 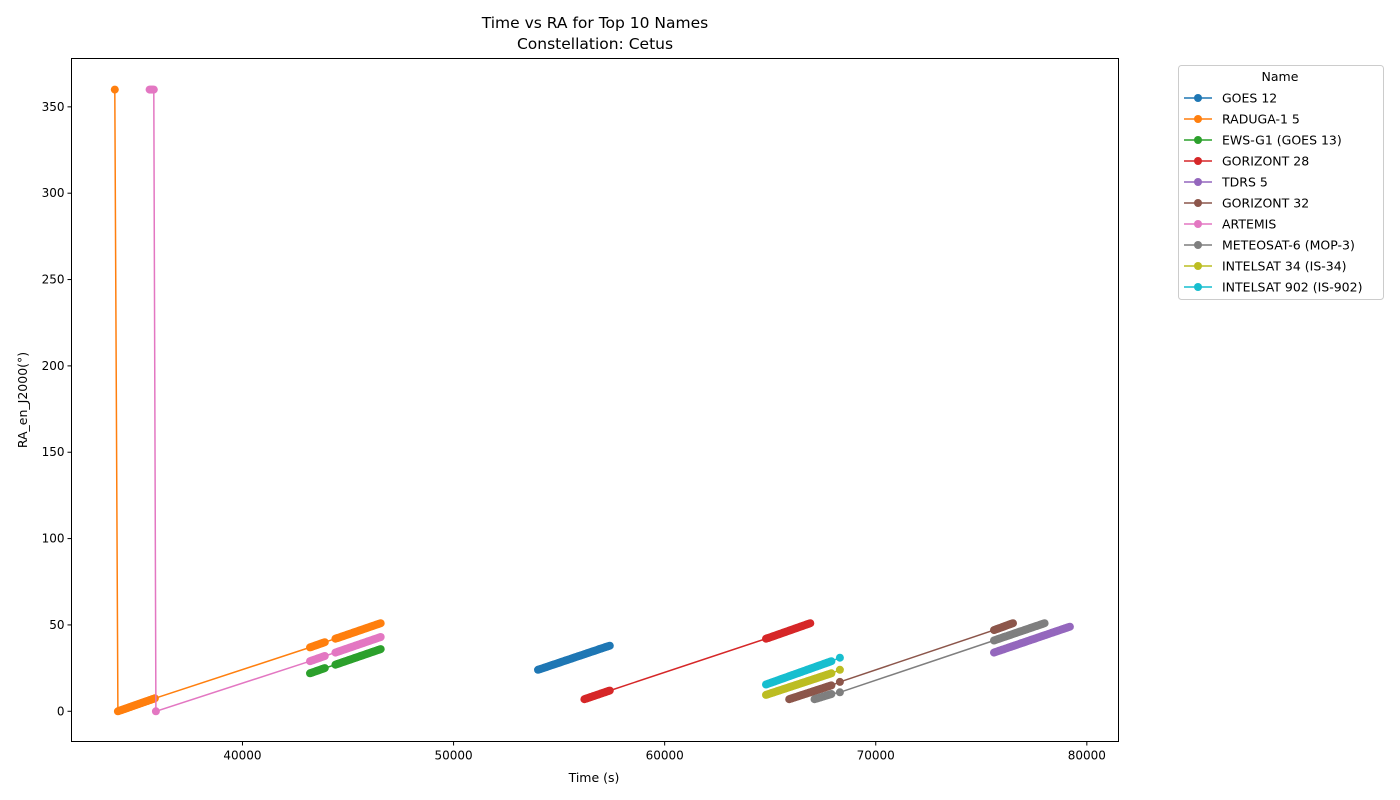 I want to click on chart-subtitle: Constellation: Cetus, so click(x=595, y=44).